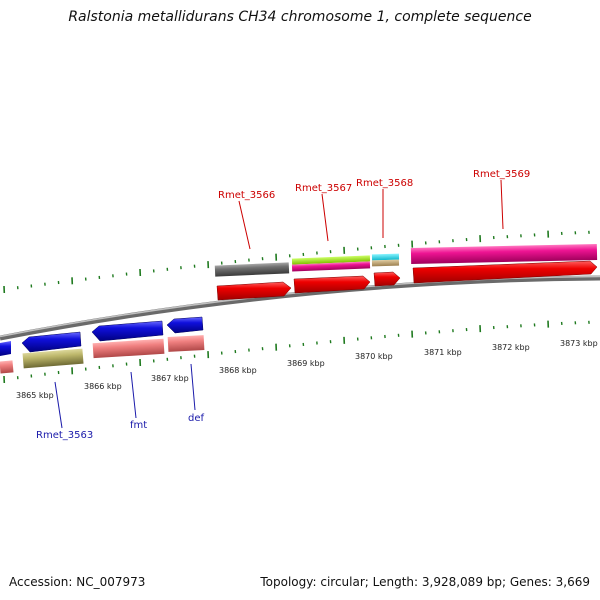 This screenshot has width=600, height=600. I want to click on outer-tick-track, so click(296, 262).